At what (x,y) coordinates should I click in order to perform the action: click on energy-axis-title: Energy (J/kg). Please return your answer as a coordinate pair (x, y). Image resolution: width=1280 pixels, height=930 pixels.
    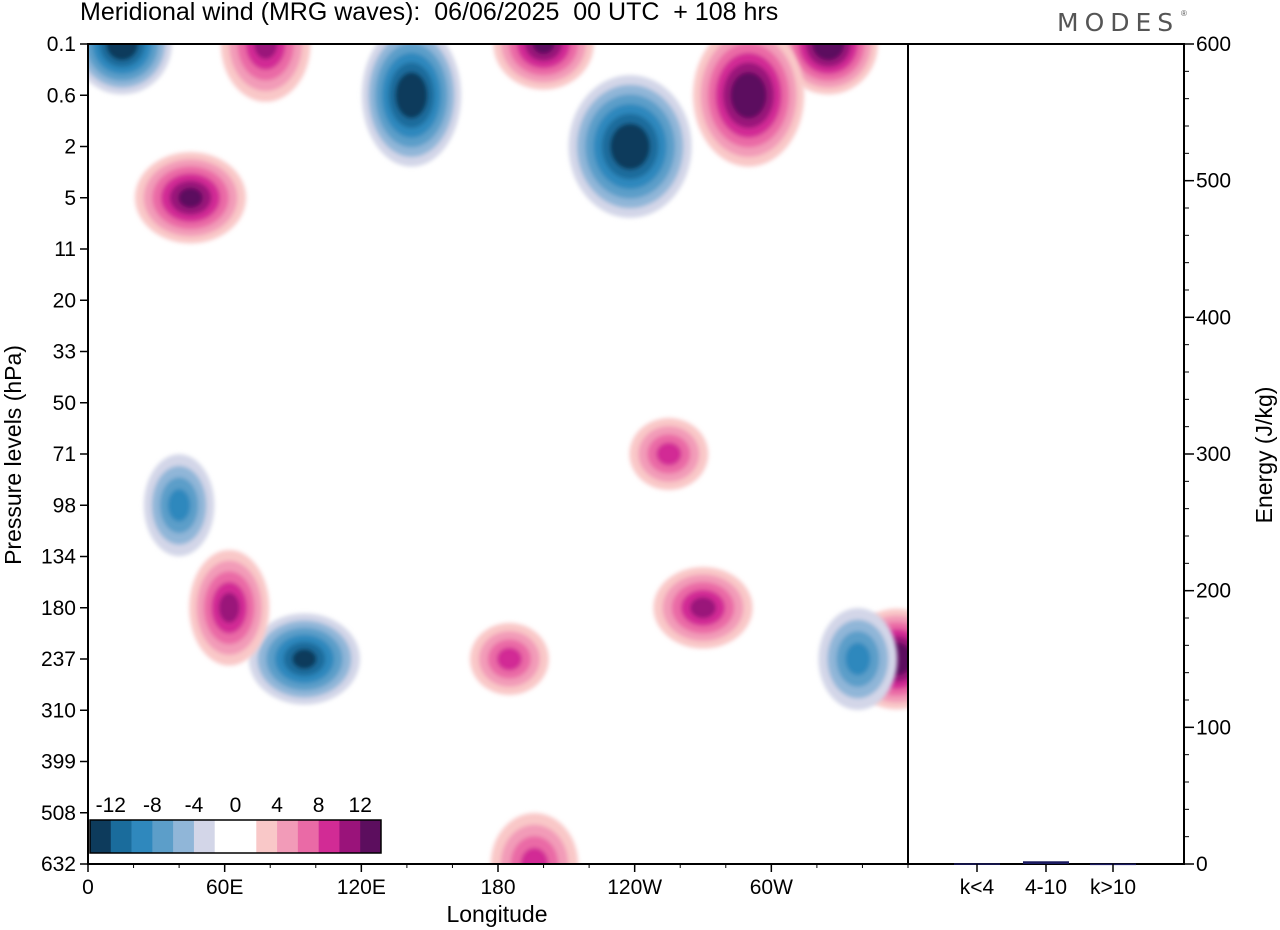
    Looking at the image, I should click on (1264, 455).